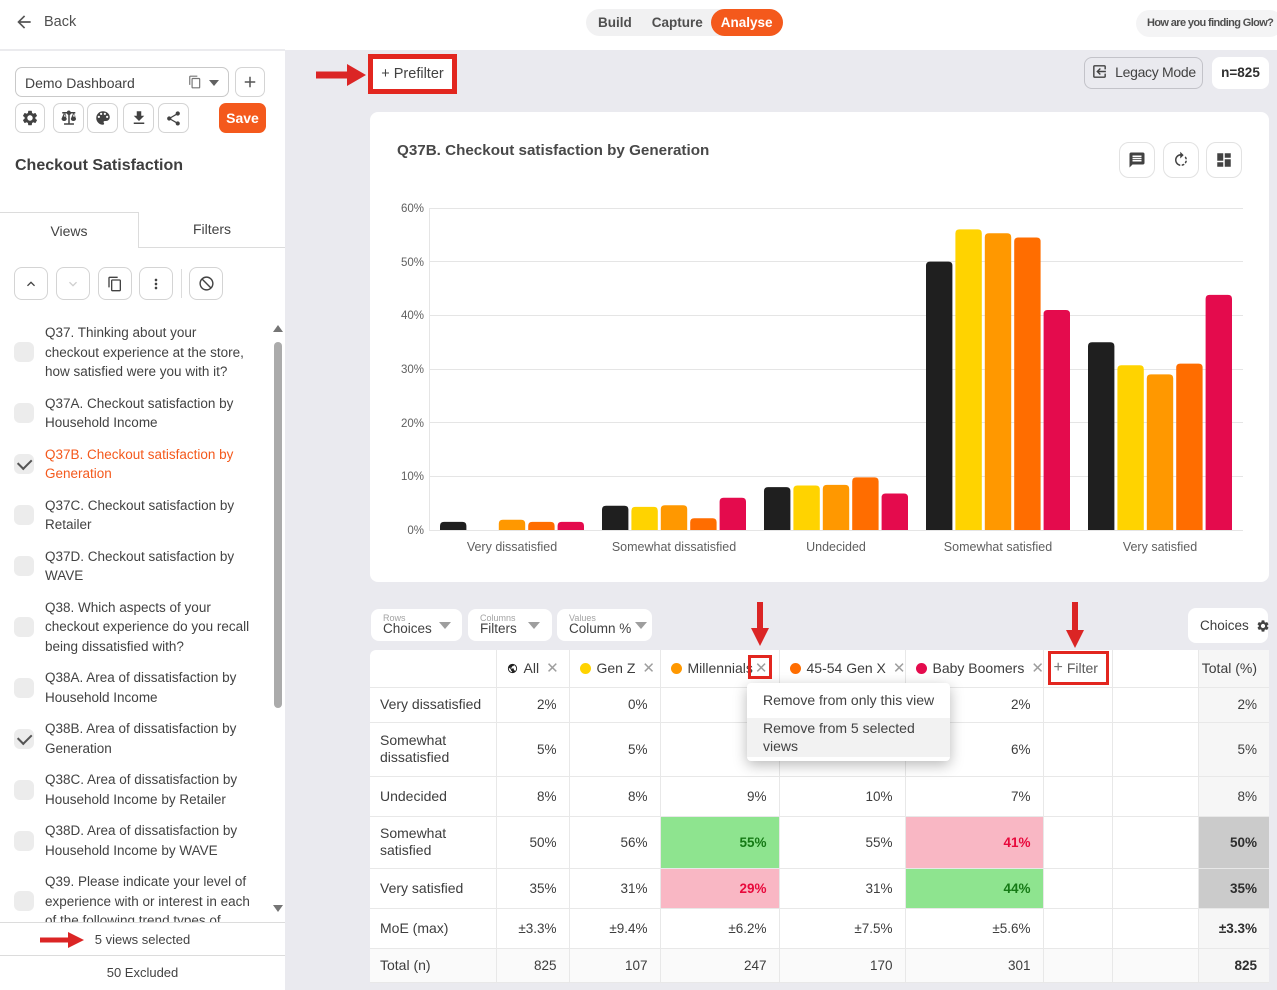  I want to click on svg-text: Very satisfied, so click(1160, 547).